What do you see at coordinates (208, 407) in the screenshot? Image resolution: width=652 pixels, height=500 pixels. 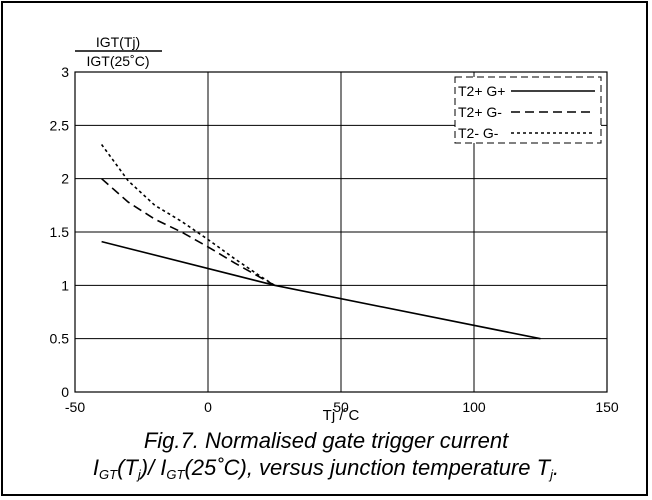 I see `x-tick-label: 0` at bounding box center [208, 407].